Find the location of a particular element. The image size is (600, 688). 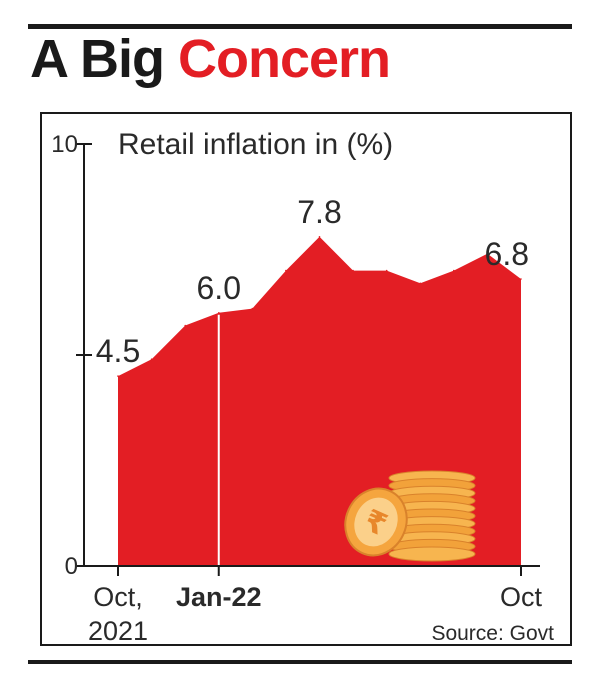

x-tick-label: Oct, is located at coordinates (118, 597).